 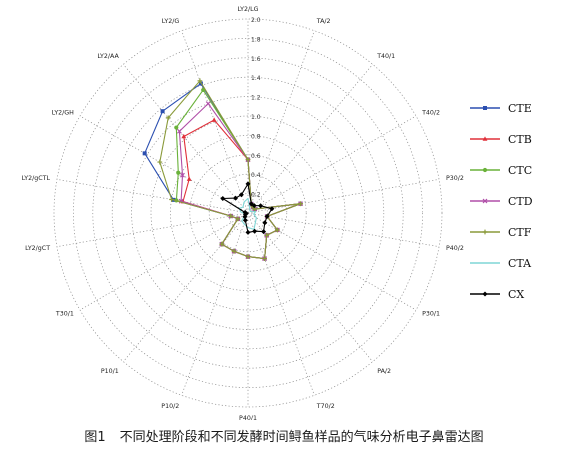 What do you see at coordinates (247, 9) in the screenshot?
I see `axis-label-ly2-lg: LY2/LG` at bounding box center [247, 9].